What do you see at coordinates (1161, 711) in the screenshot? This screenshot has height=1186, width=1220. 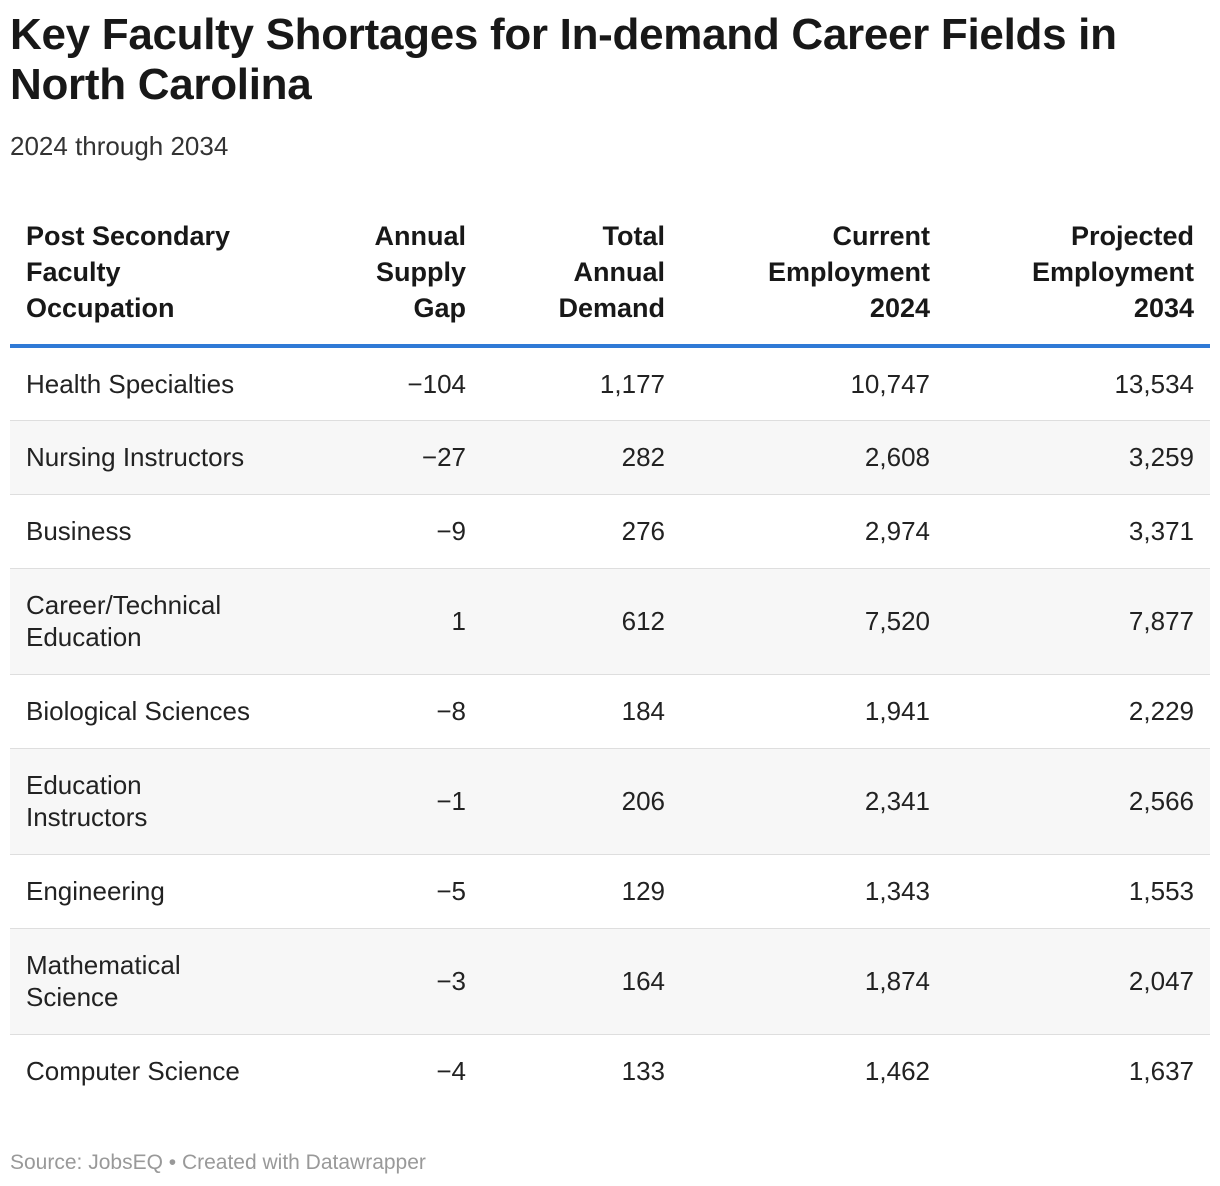 I see `projected-employment-cell: 2,229` at bounding box center [1161, 711].